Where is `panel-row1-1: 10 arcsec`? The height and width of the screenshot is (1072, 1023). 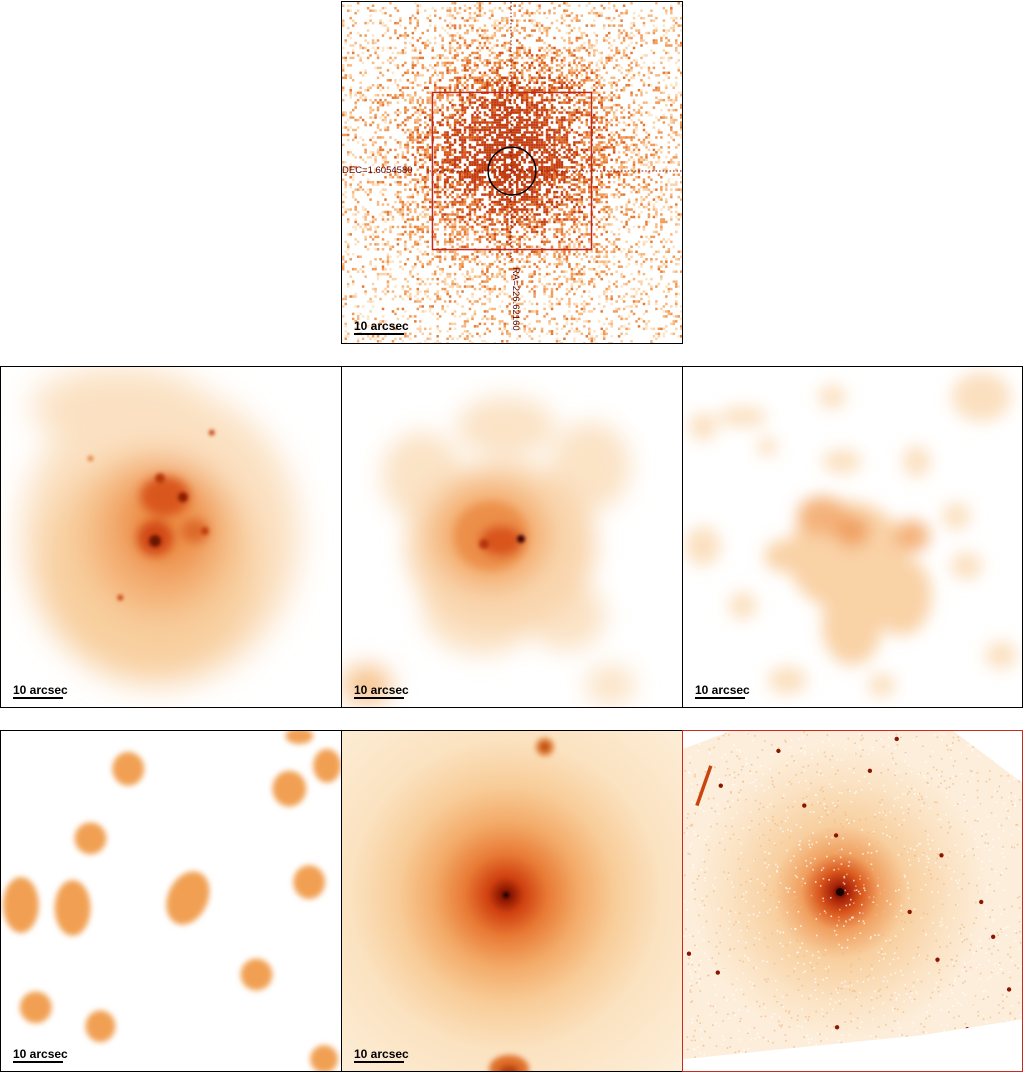 panel-row1-1: 10 arcsec is located at coordinates (171, 537).